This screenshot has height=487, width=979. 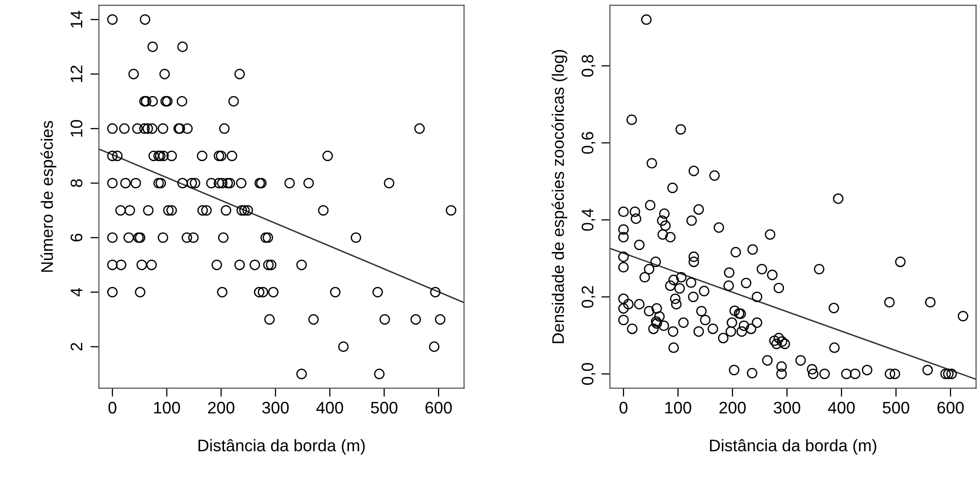 What do you see at coordinates (48, 196) in the screenshot?
I see `y-axis-title: Número de espécies` at bounding box center [48, 196].